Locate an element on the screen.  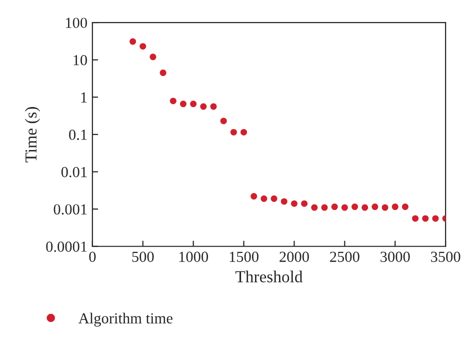
y-tick-label: 0.1 is located at coordinates (78, 135).